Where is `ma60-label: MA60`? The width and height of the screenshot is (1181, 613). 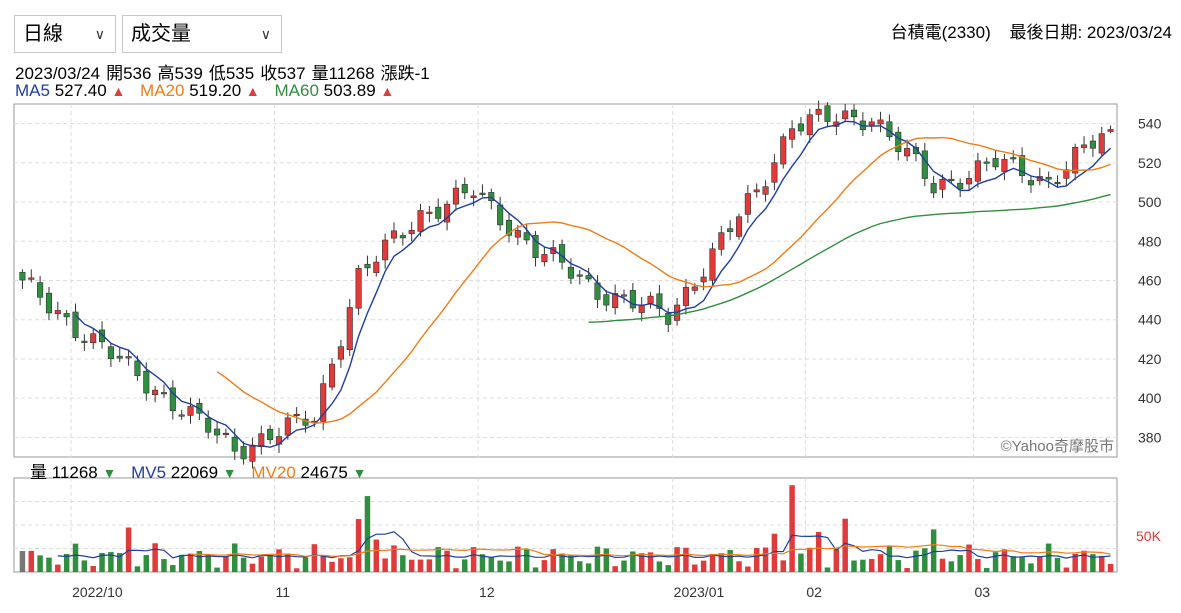 ma60-label: MA60 is located at coordinates (296, 90).